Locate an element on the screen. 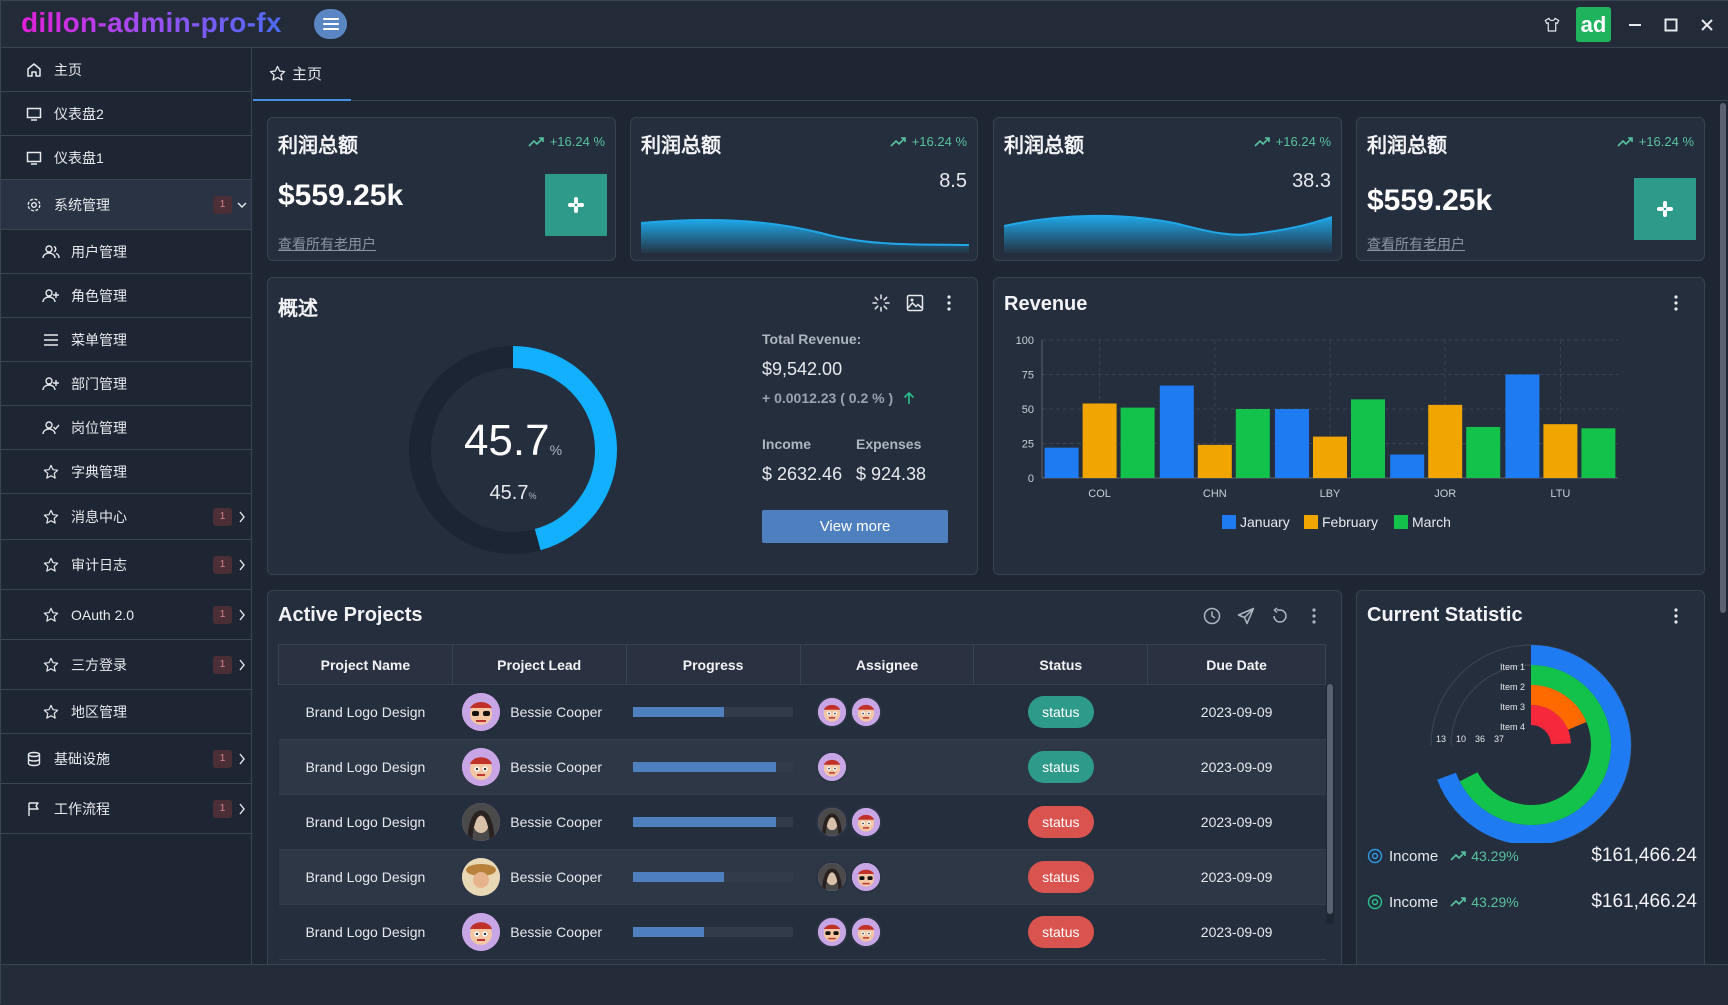 The width and height of the screenshot is (1728, 1005). stat-value: 8.5 is located at coordinates (953, 181).